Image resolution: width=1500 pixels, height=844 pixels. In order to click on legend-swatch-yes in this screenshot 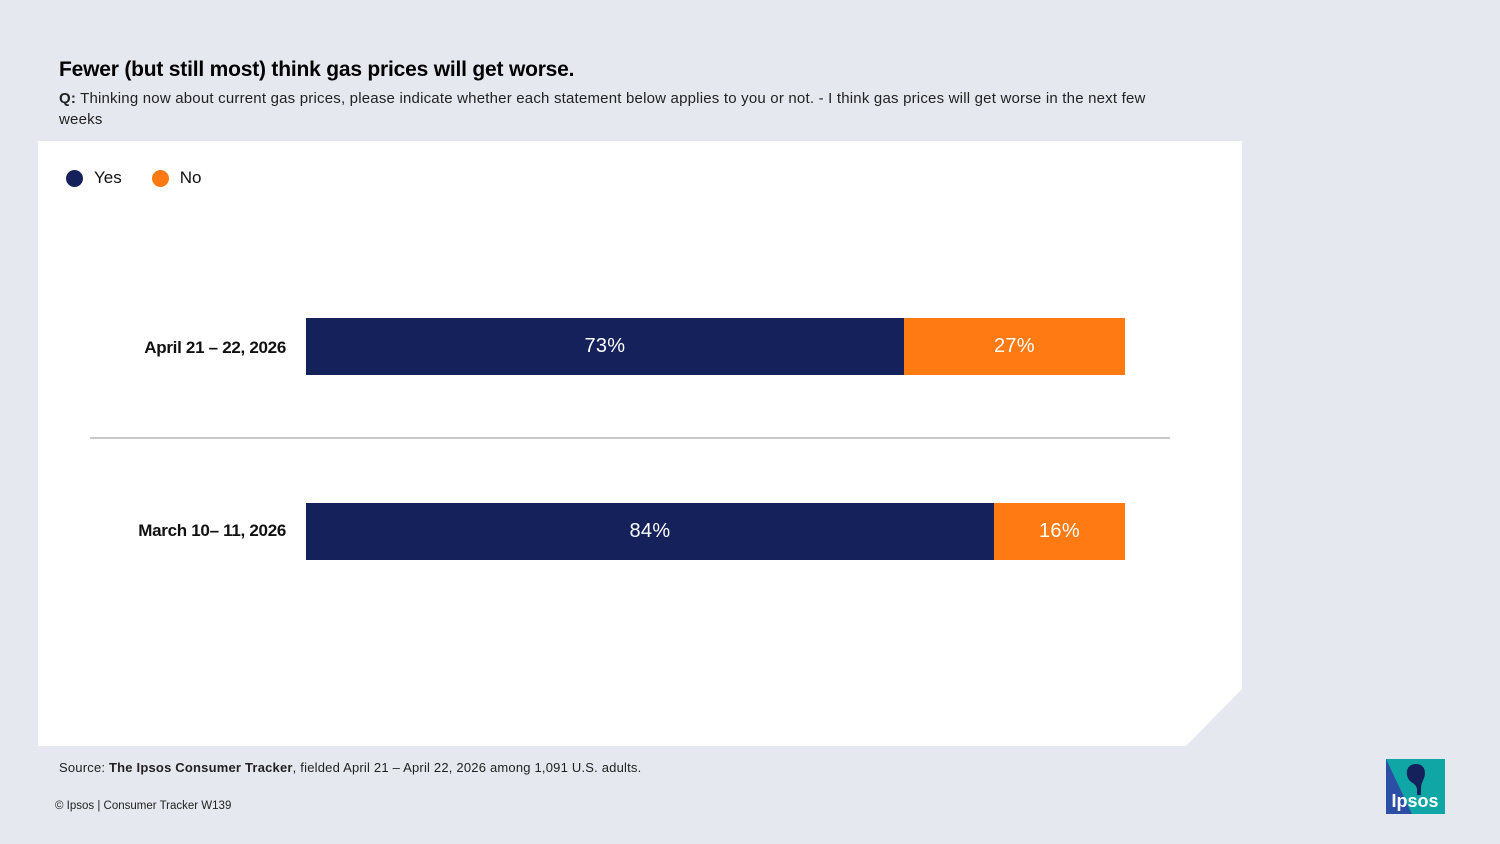, I will do `click(74, 178)`.